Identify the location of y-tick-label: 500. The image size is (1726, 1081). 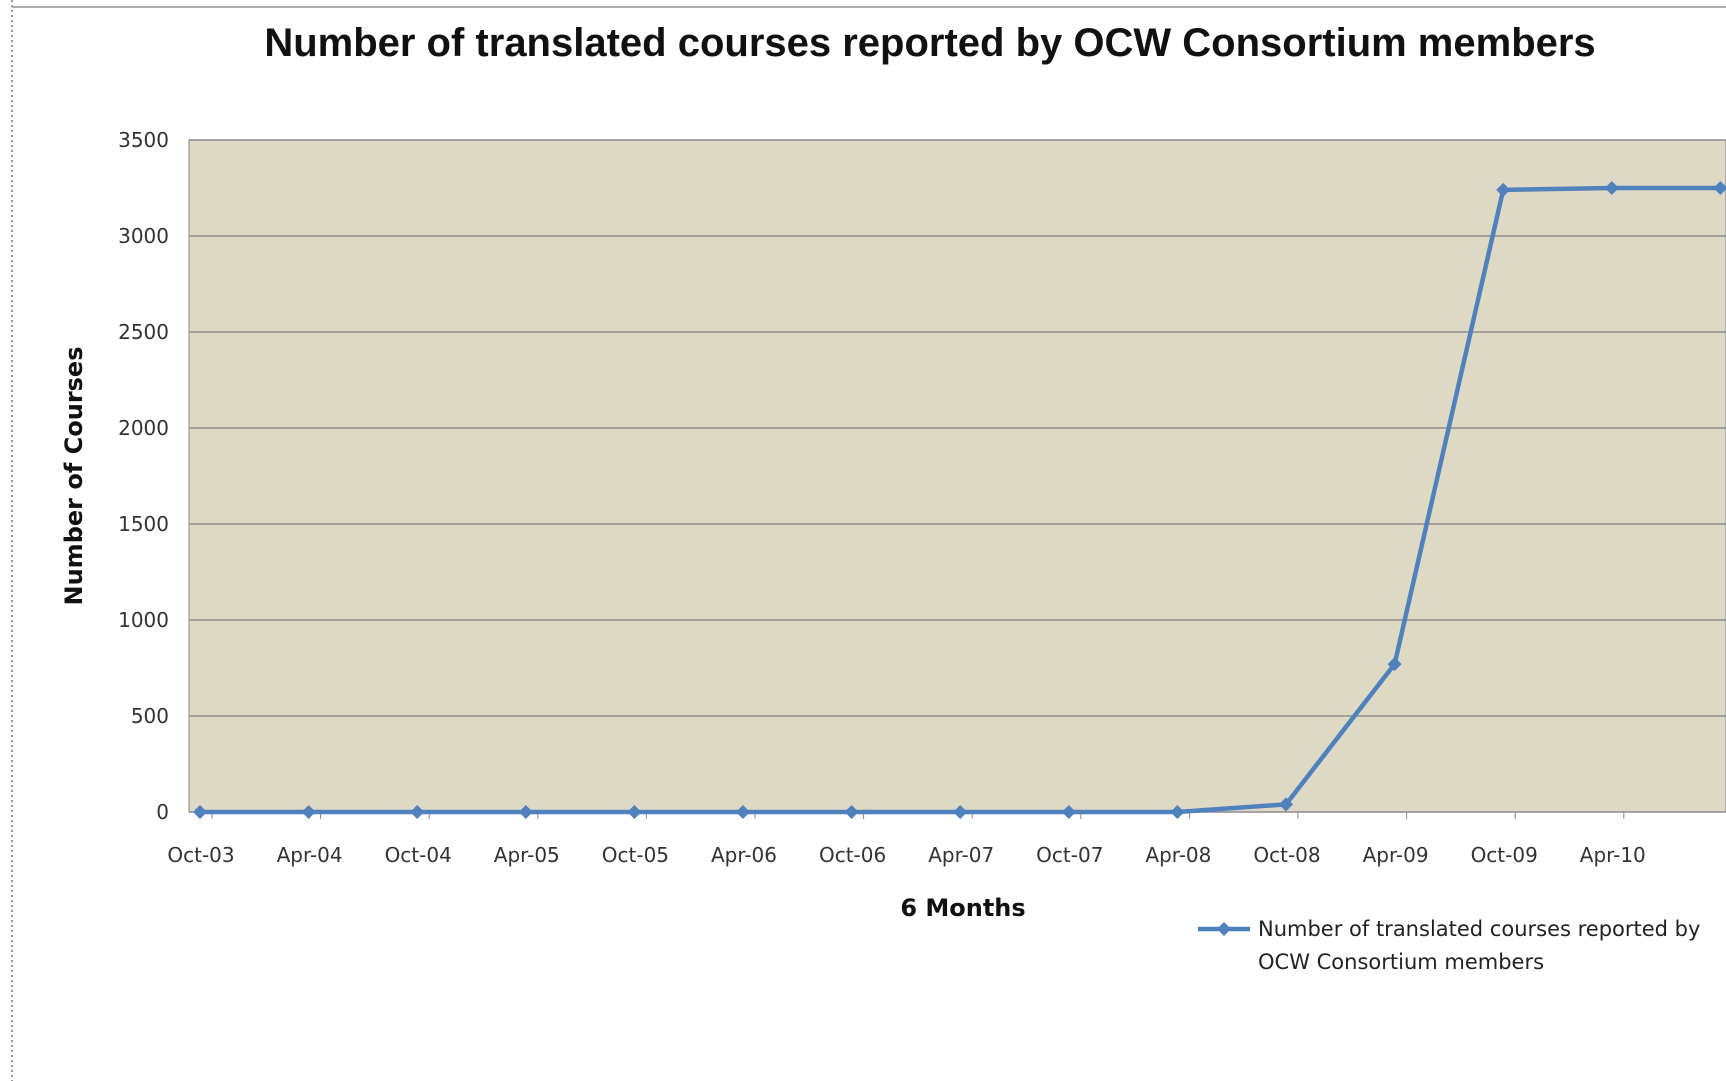
(150, 716).